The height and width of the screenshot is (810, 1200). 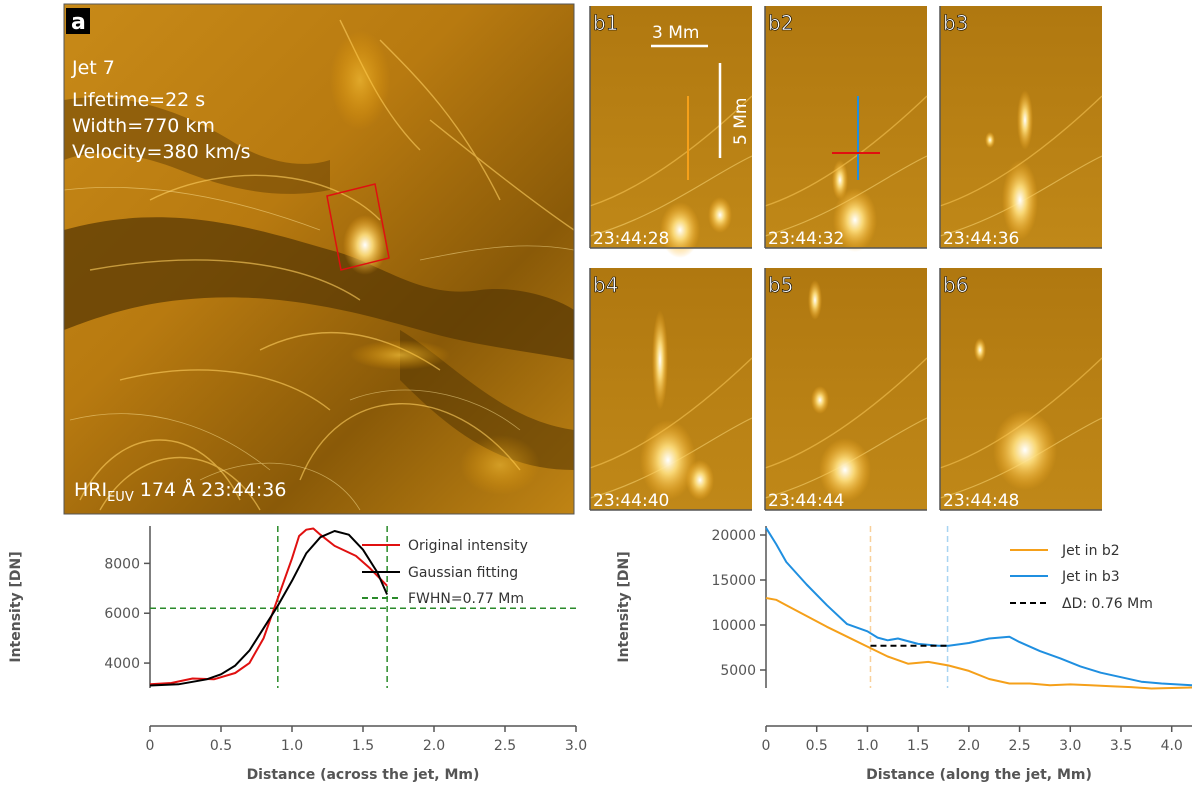 What do you see at coordinates (93, 68) in the screenshot?
I see `jet-name: Jet 7` at bounding box center [93, 68].